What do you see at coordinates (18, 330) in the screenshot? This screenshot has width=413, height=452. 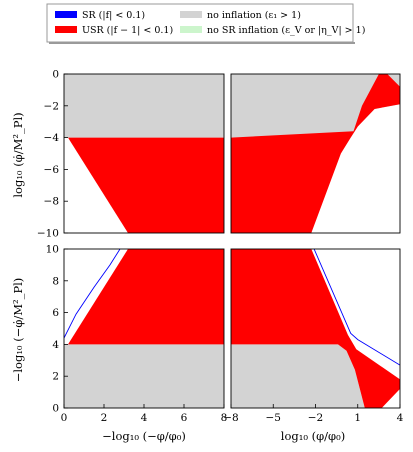 I see `y-axis-label-bottom: −log₁₀ (−φ̇/M²_Pl)` at bounding box center [18, 330].